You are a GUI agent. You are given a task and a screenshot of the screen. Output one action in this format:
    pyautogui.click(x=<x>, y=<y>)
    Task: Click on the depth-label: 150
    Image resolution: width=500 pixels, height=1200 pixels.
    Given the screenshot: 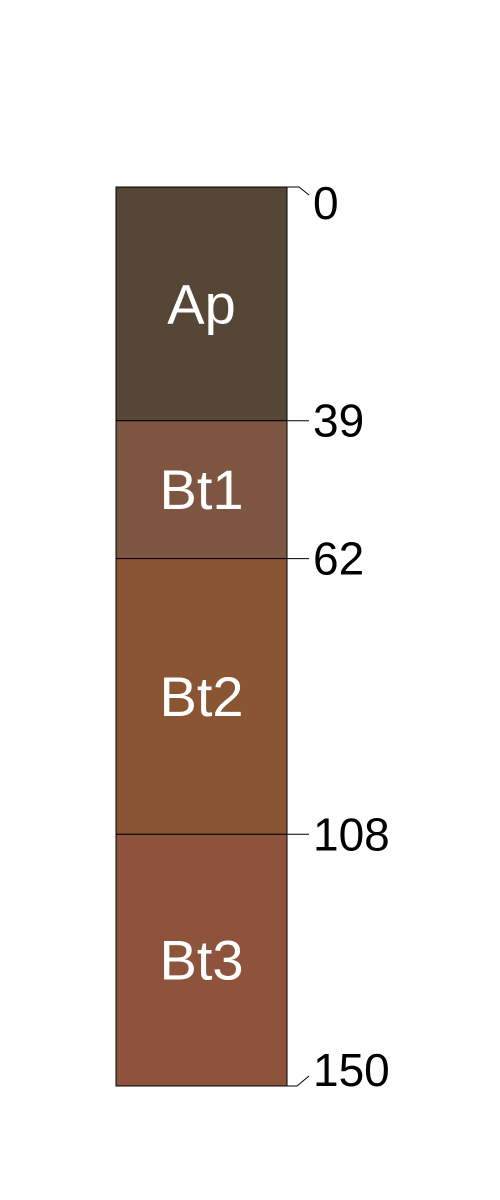 What is the action you would take?
    pyautogui.click(x=351, y=1070)
    